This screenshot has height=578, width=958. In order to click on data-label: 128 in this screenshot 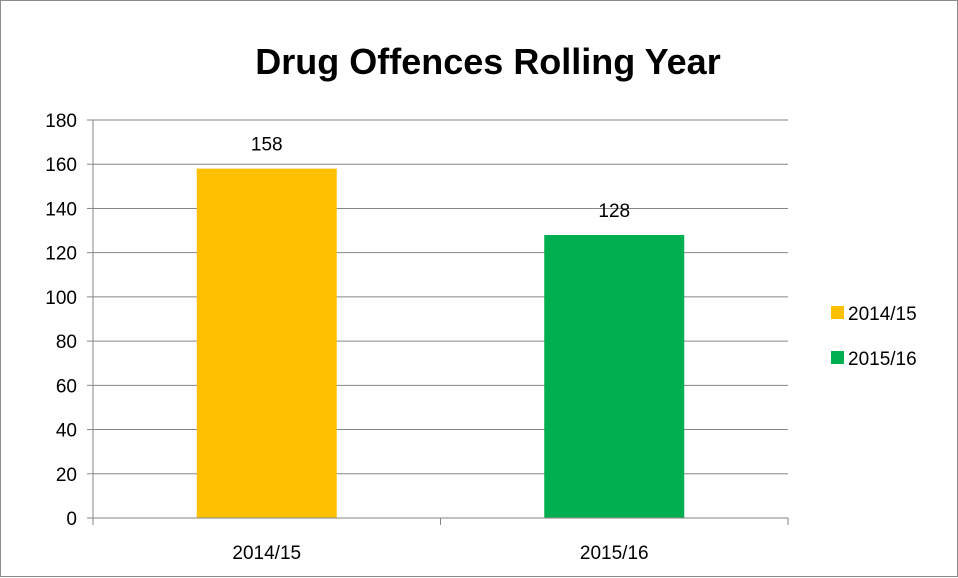, I will do `click(614, 211)`.